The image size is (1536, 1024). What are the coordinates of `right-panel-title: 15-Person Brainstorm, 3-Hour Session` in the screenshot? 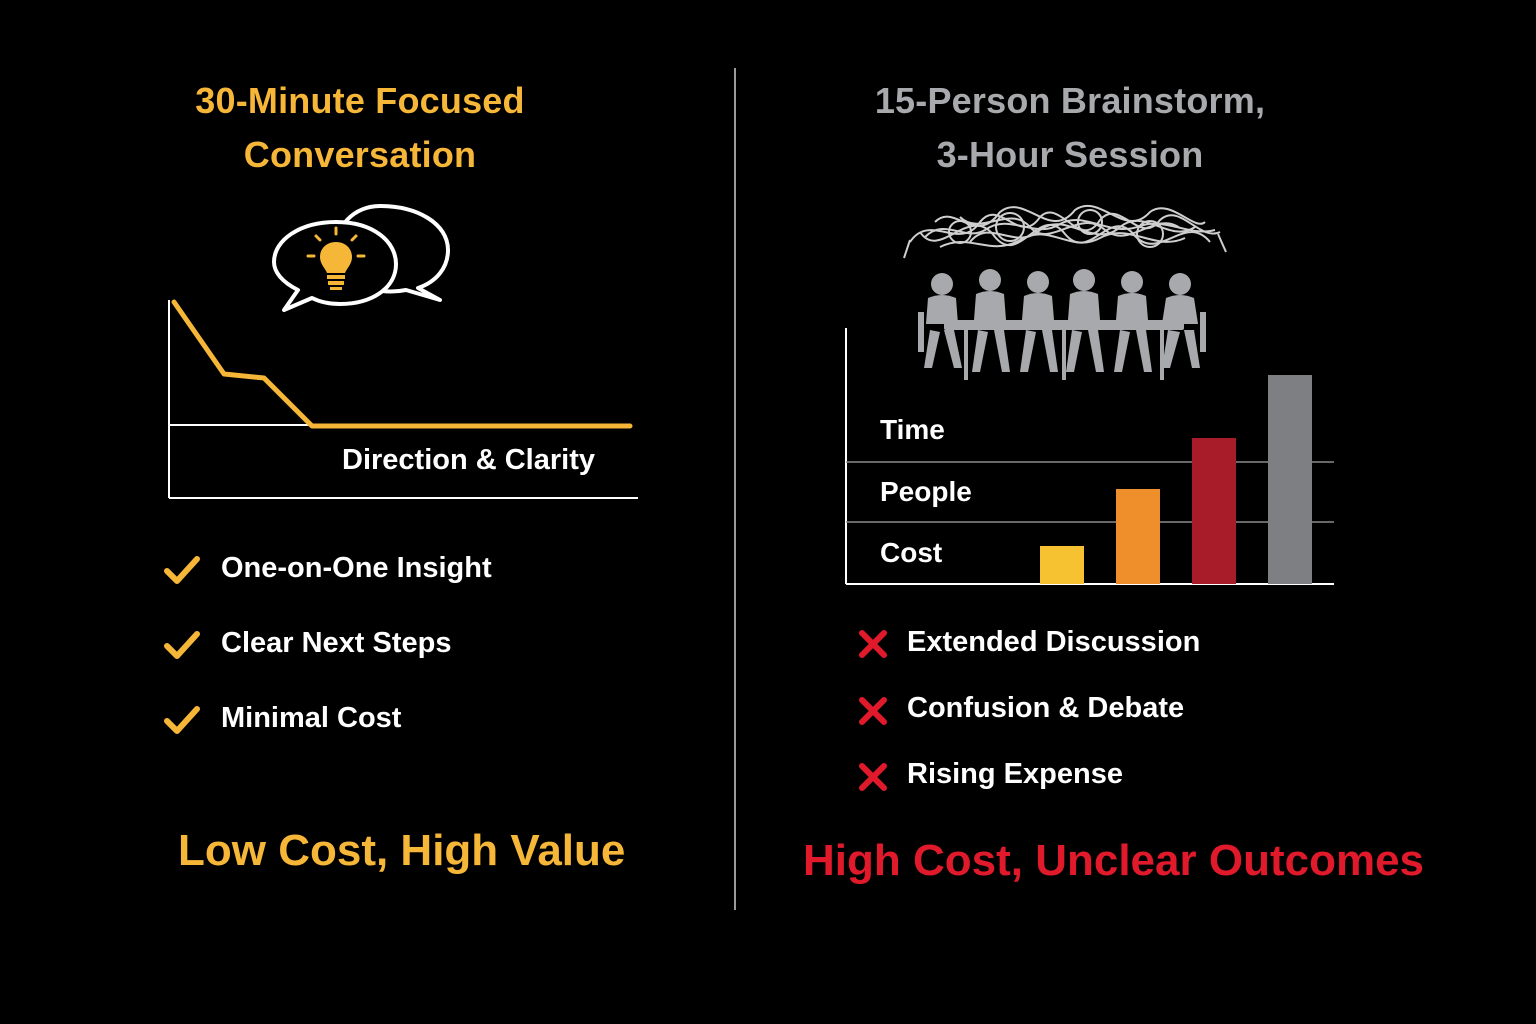 It's located at (1070, 128).